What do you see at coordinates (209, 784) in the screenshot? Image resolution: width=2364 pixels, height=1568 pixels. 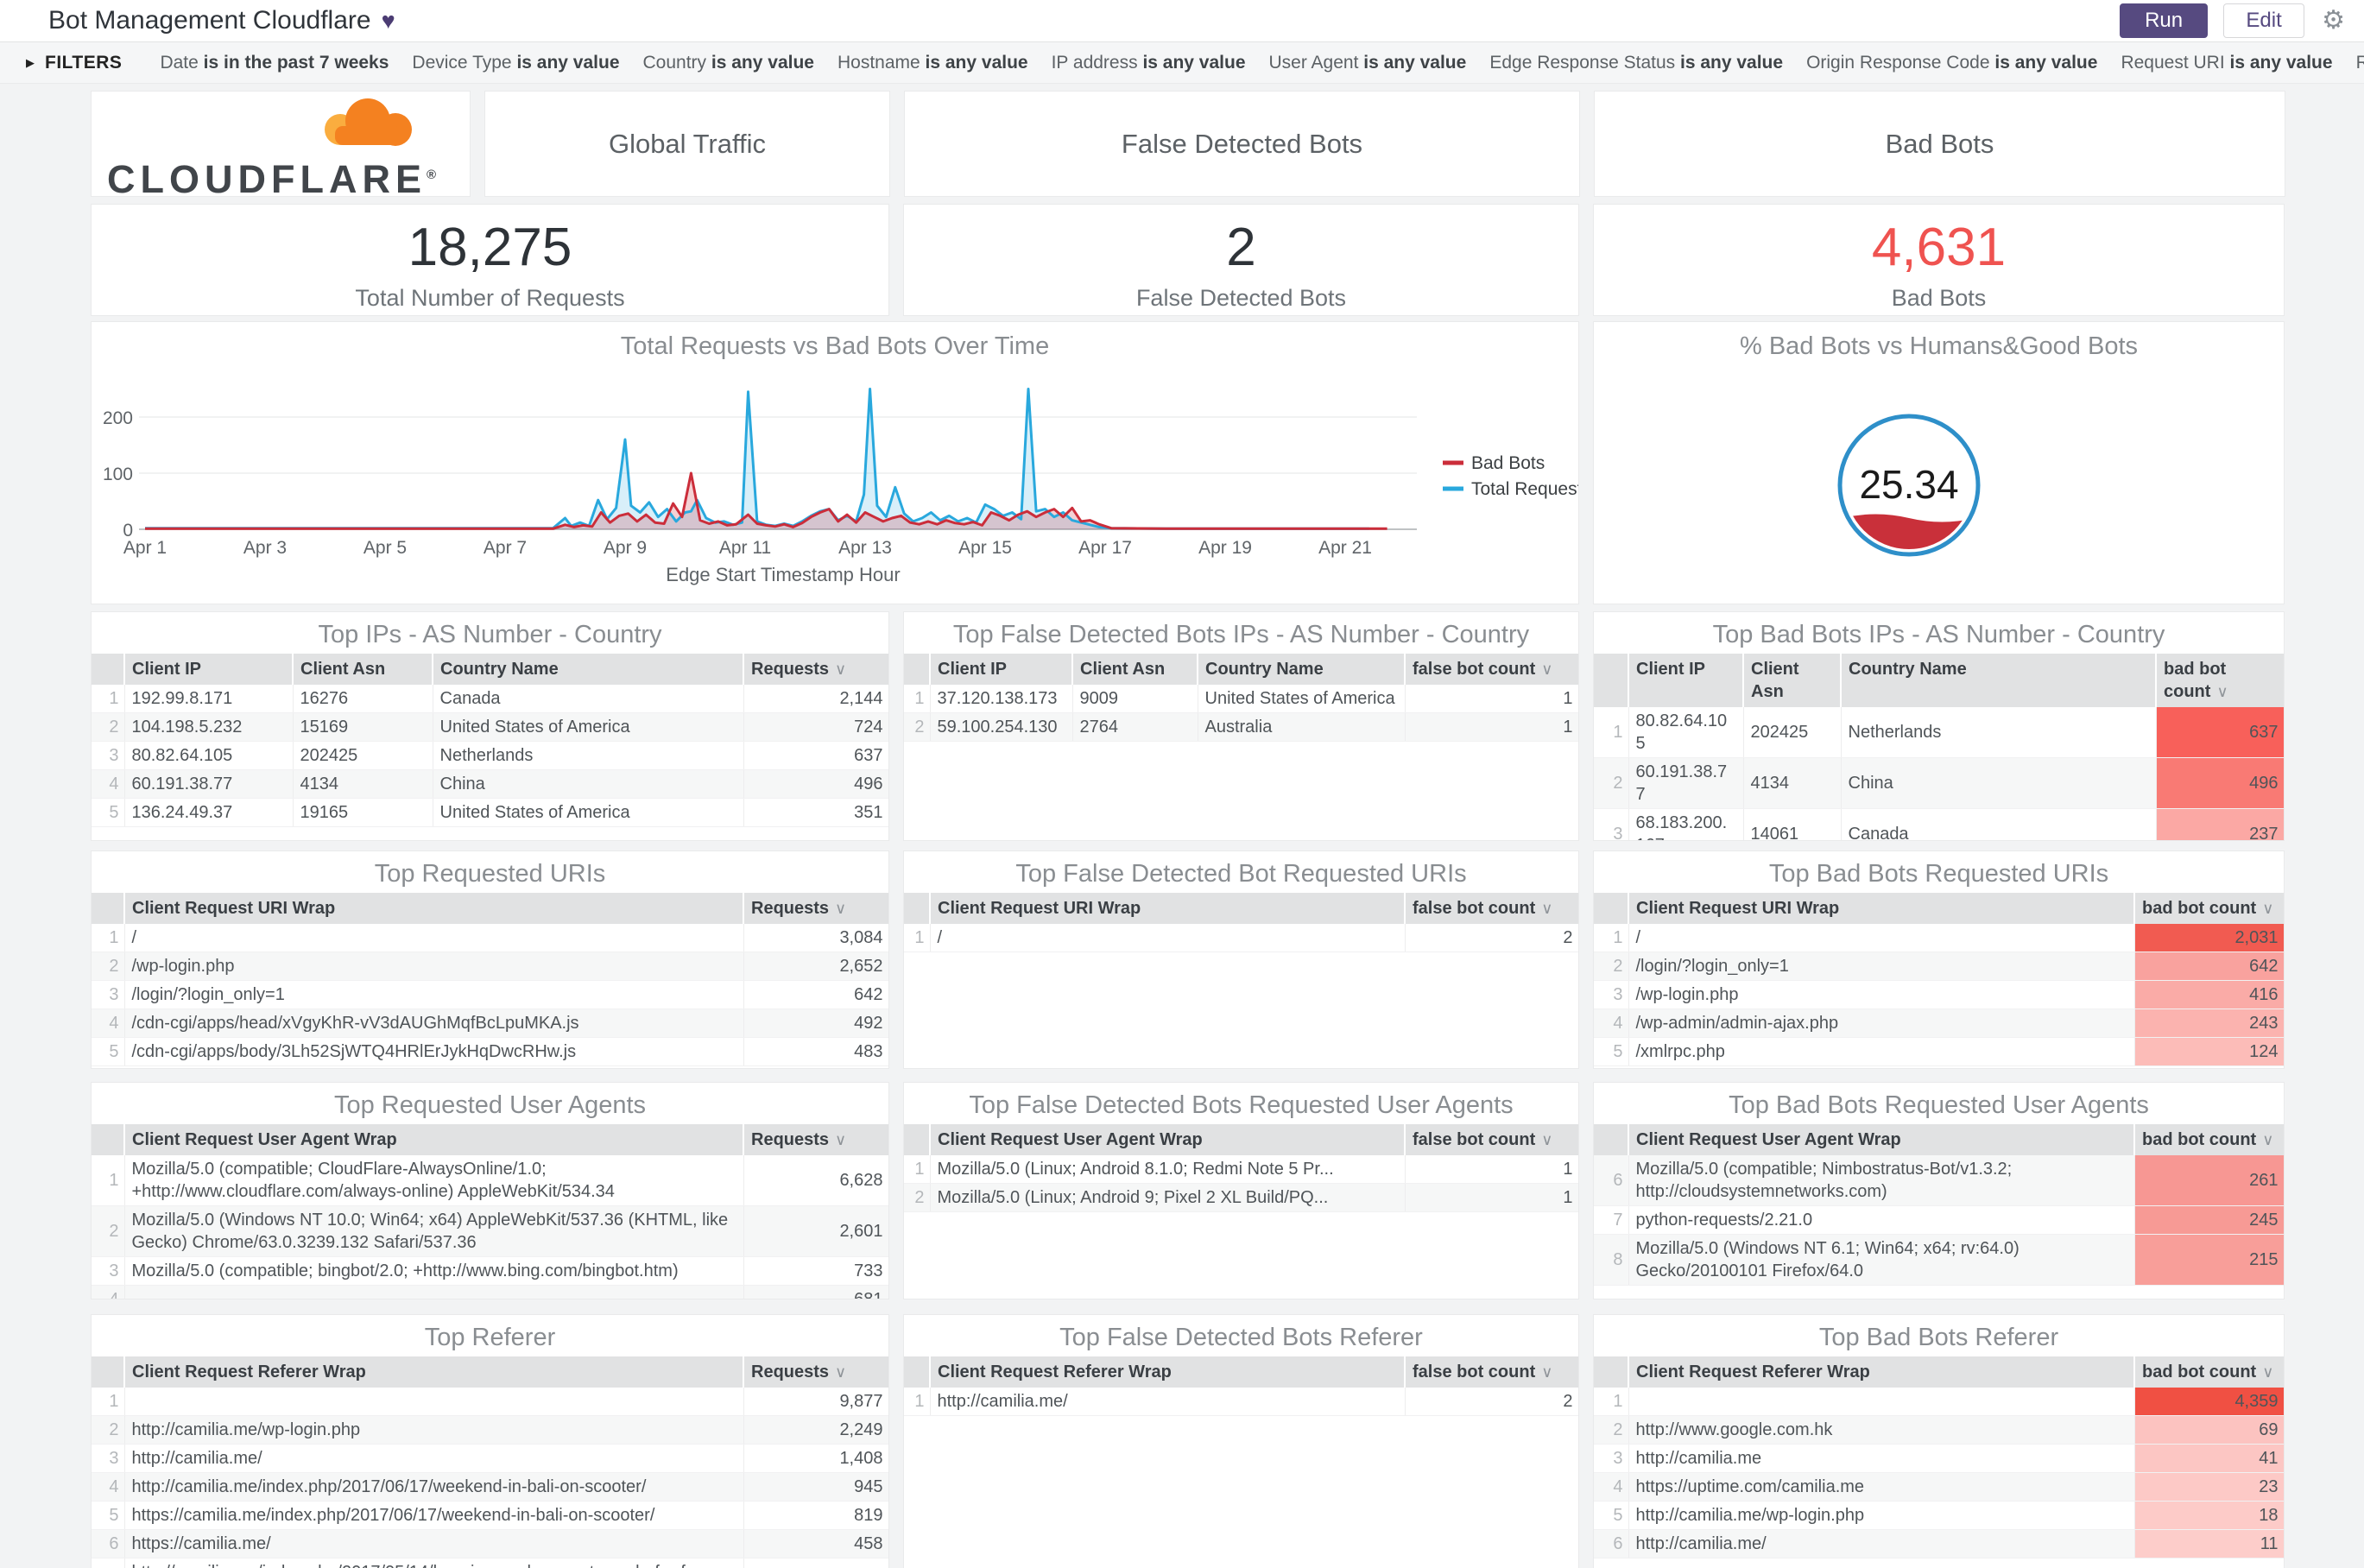 I see `data-cell: 60.191.38.77` at bounding box center [209, 784].